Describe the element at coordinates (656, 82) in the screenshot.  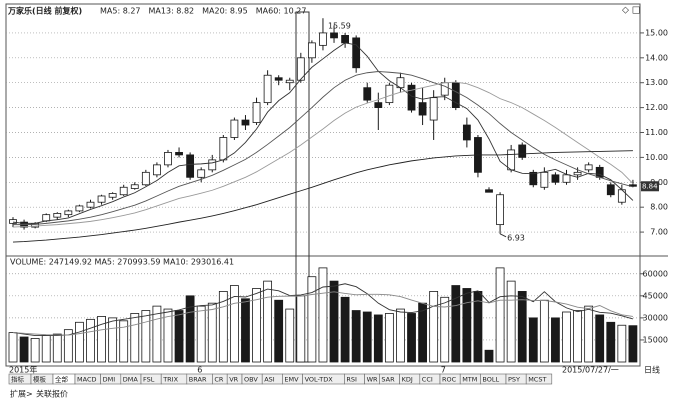
I see `y-tick-label: 13.00` at that location.